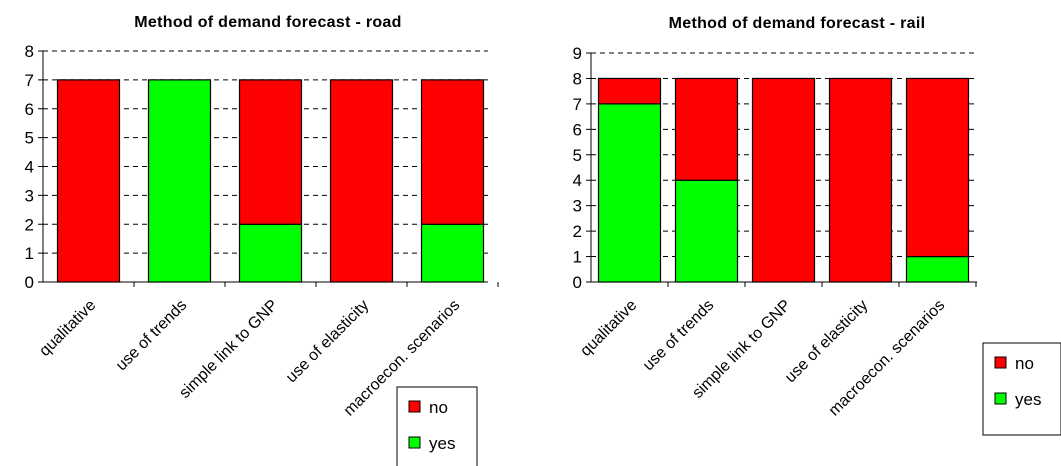  What do you see at coordinates (797, 23) in the screenshot?
I see `chart-title: Method of demand forecast - rail` at bounding box center [797, 23].